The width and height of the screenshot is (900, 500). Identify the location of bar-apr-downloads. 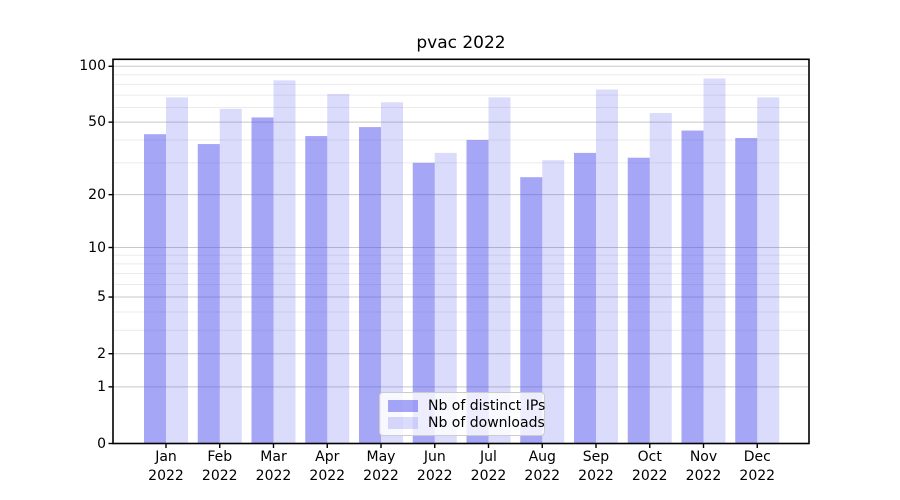
(338, 268).